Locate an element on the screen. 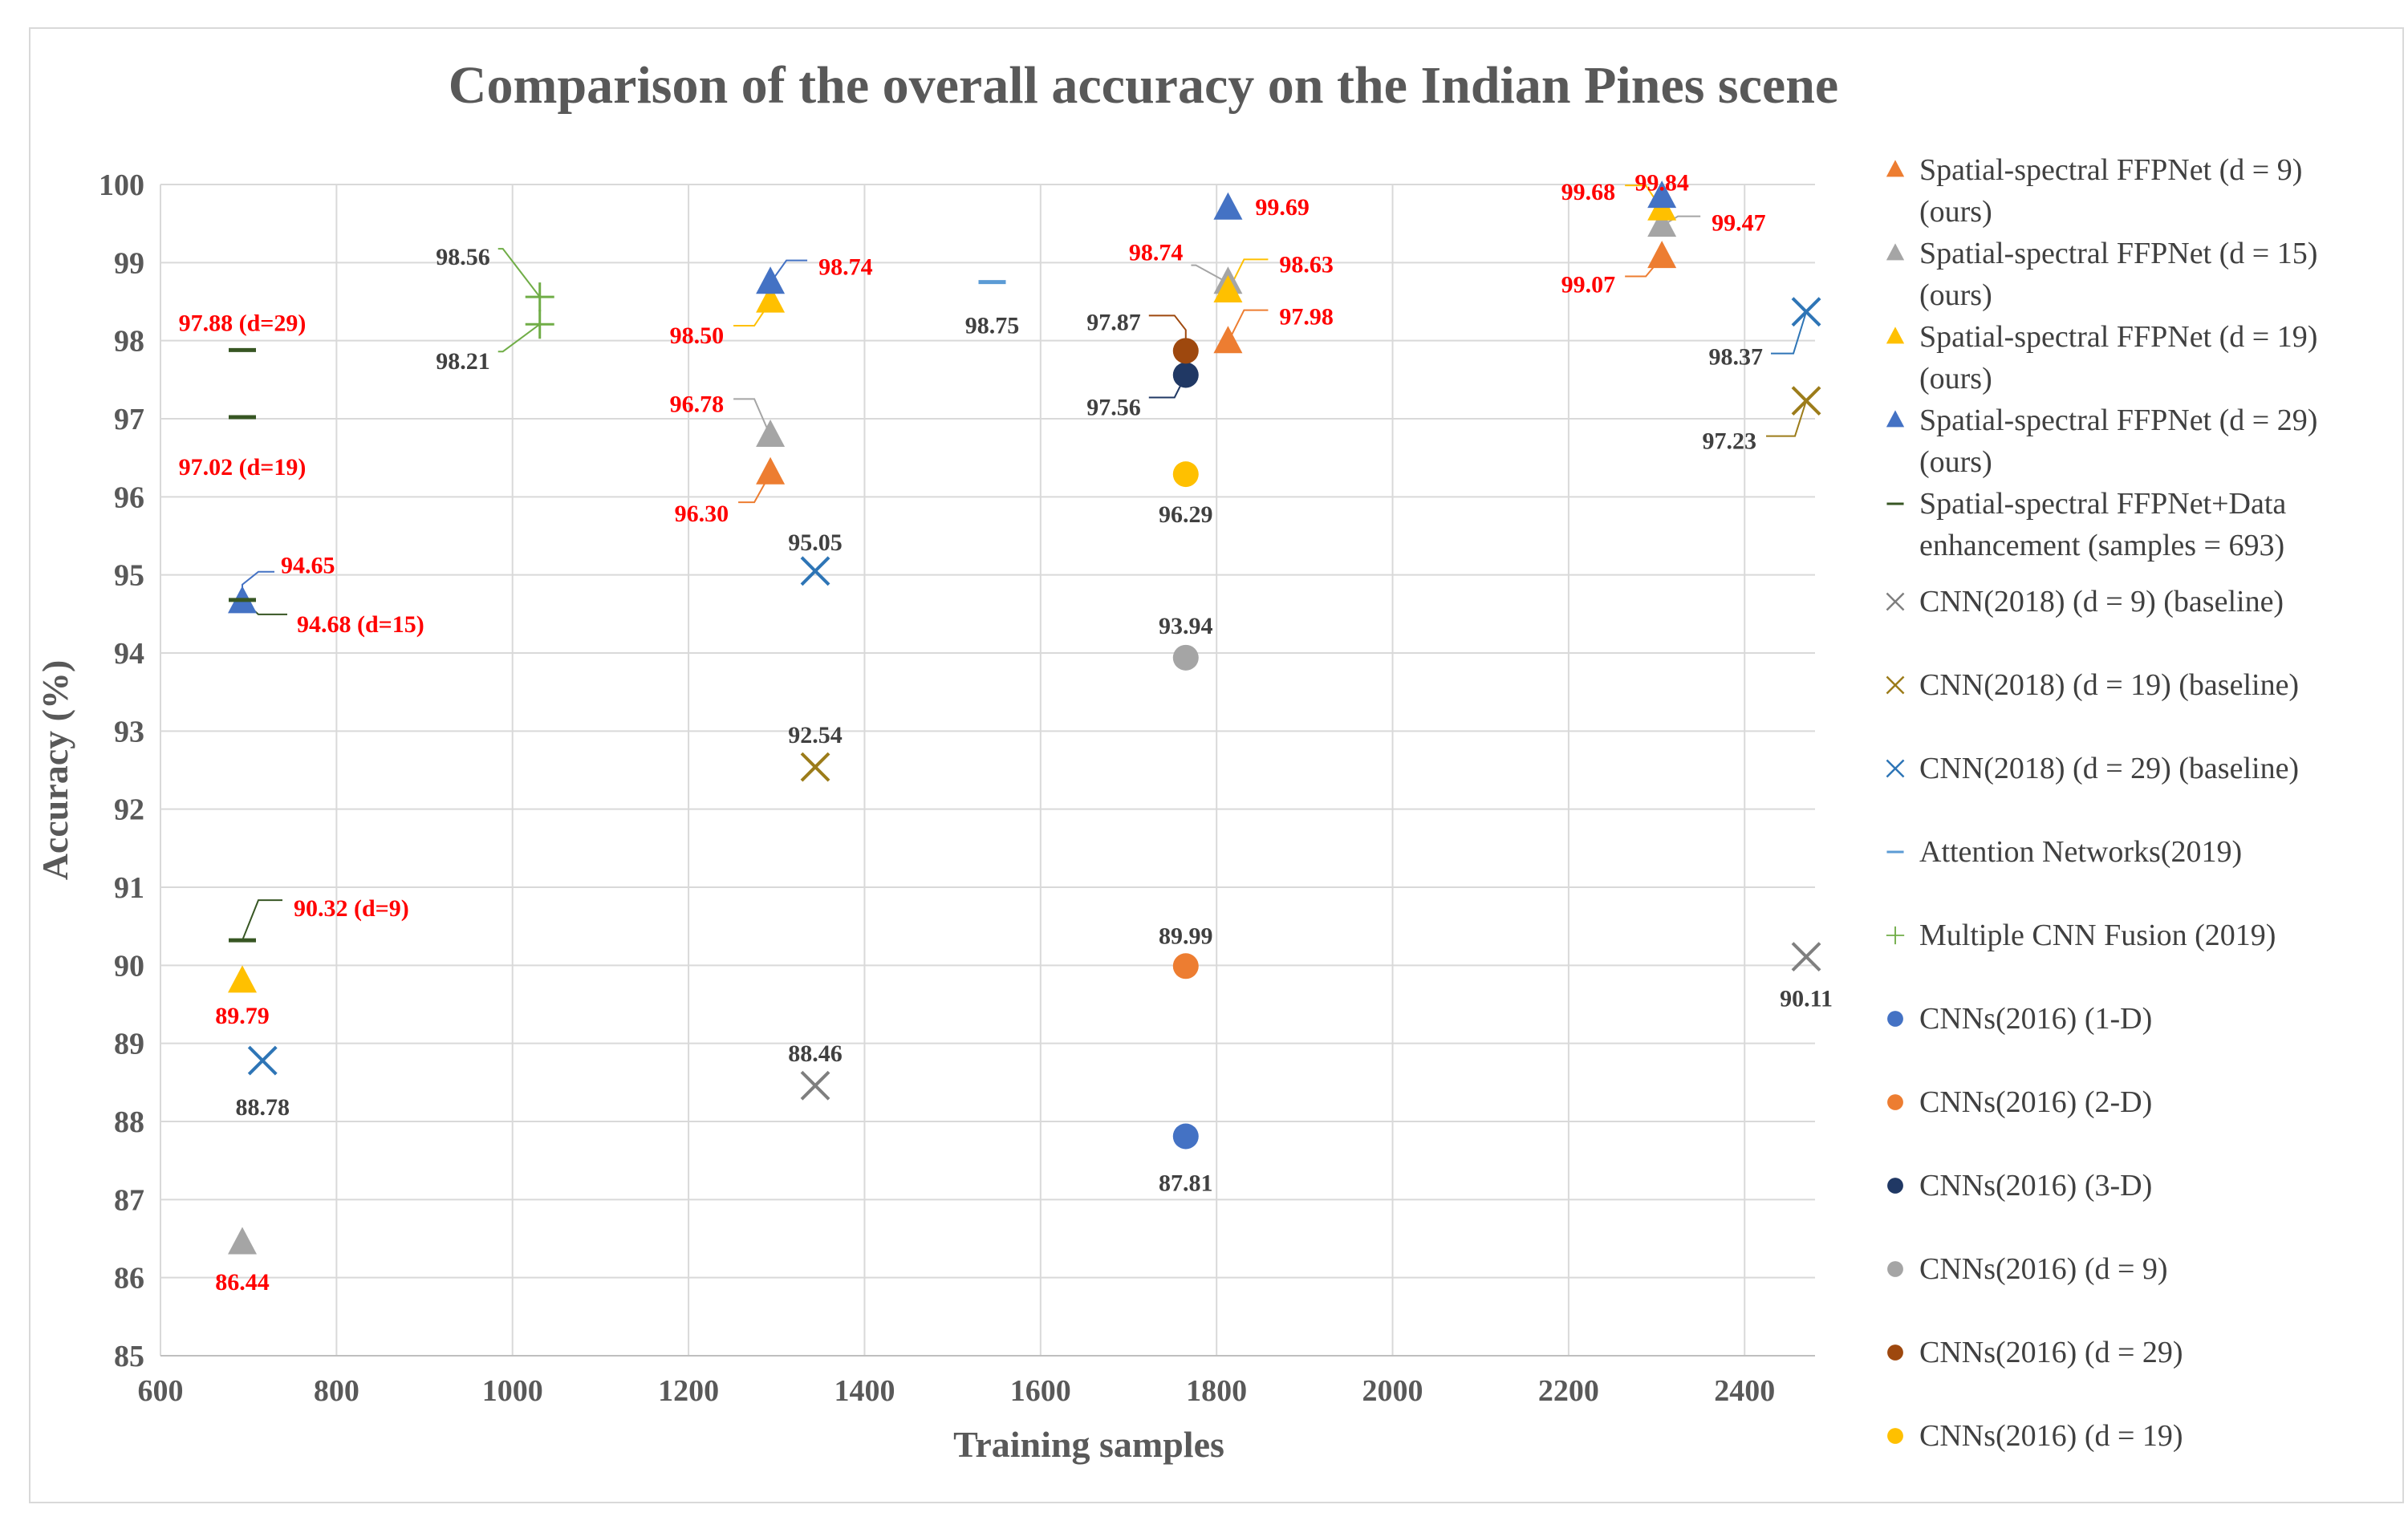  x-tick-label: 2200 is located at coordinates (1568, 1391).